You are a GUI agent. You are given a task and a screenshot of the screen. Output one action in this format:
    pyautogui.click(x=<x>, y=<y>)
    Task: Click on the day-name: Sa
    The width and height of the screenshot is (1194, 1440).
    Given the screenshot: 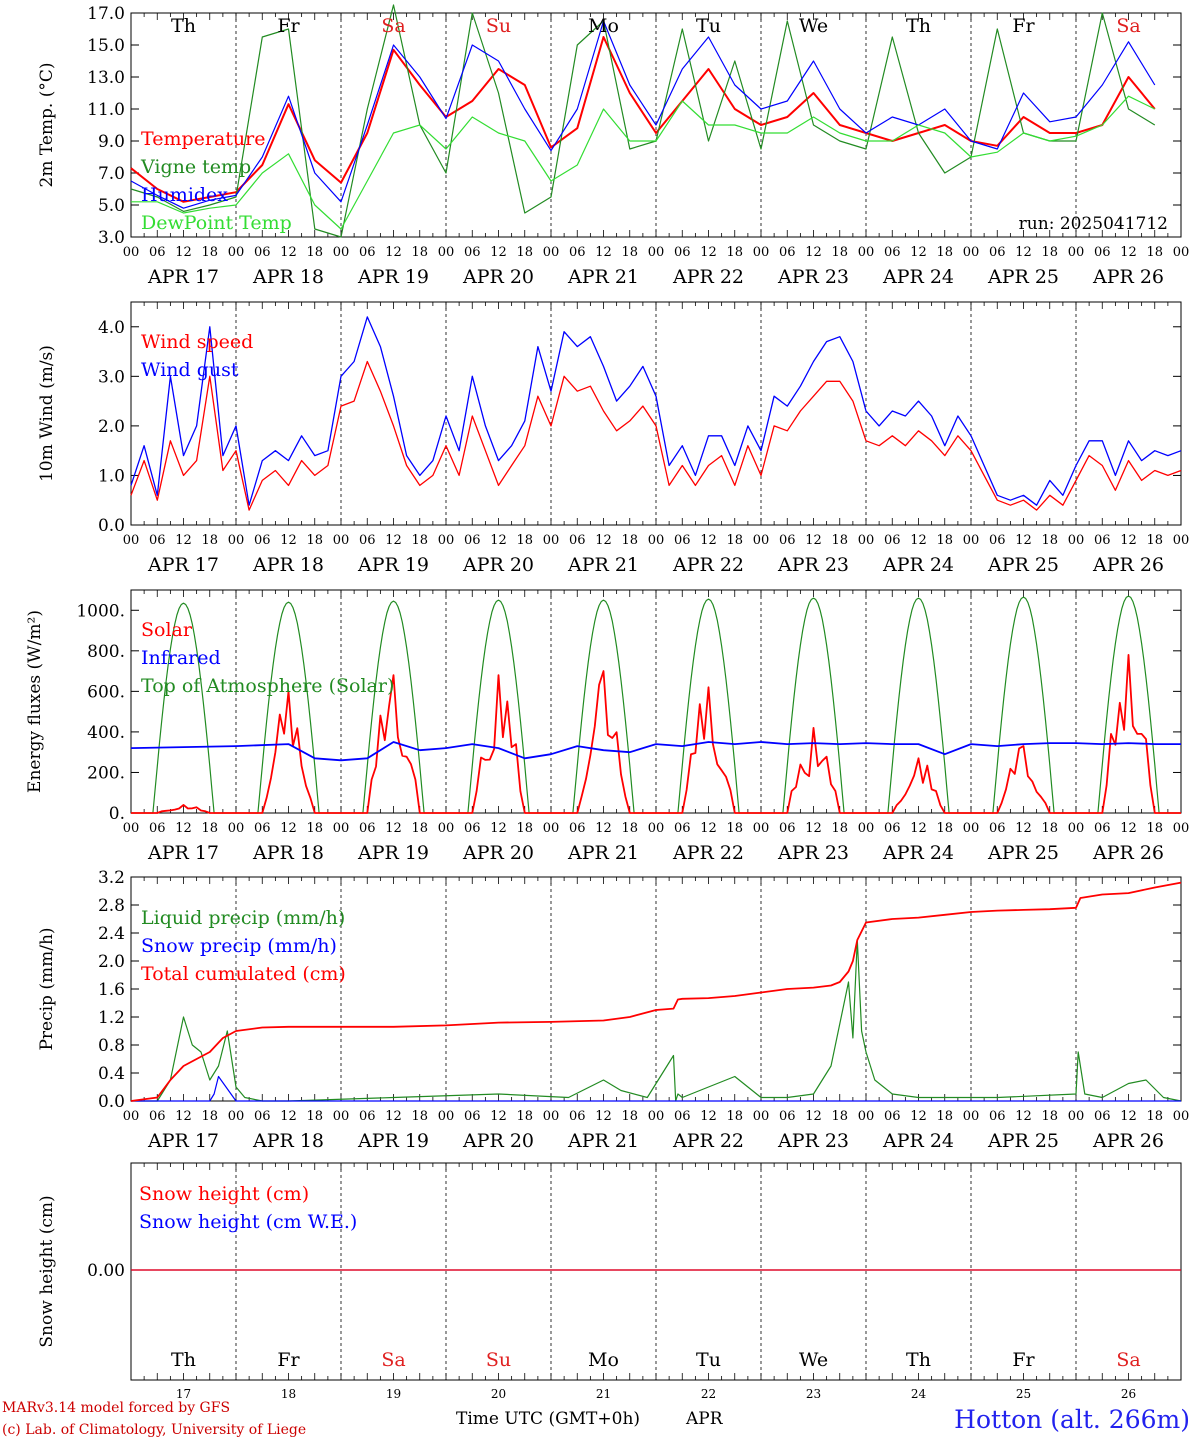 What is the action you would take?
    pyautogui.click(x=393, y=1360)
    